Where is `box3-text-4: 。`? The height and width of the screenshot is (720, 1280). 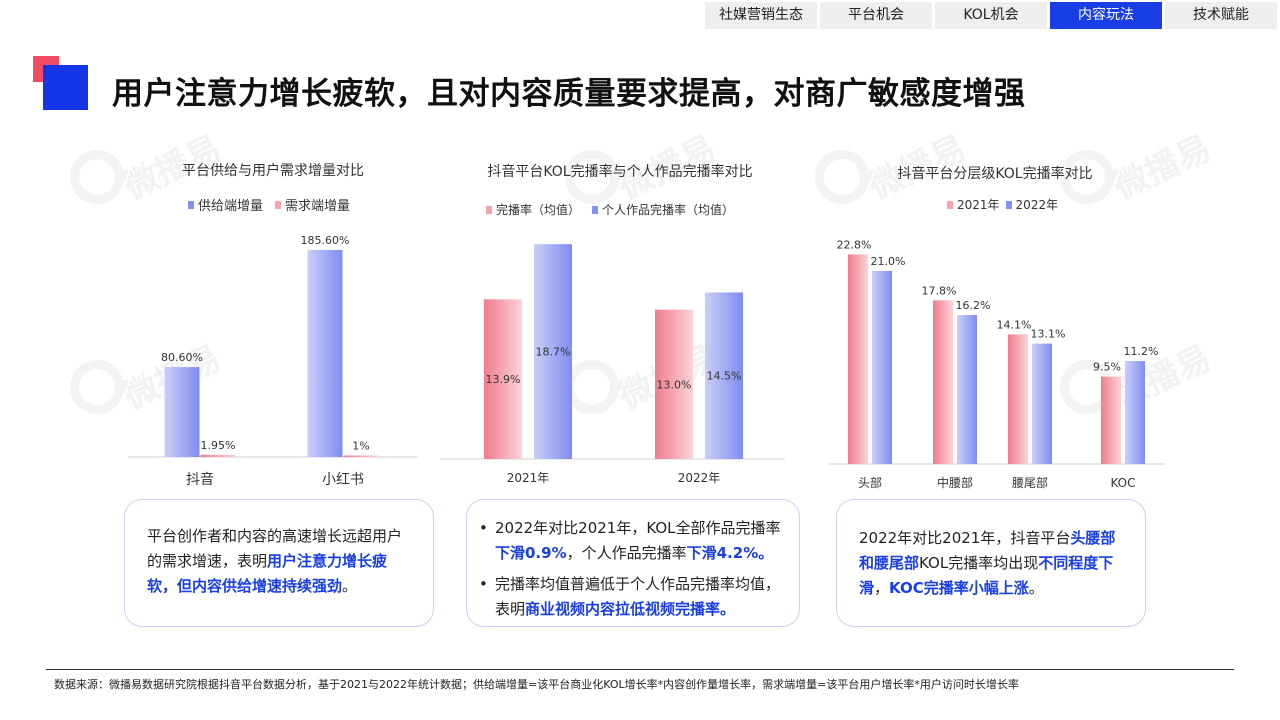 box3-text-4: 。 is located at coordinates (1036, 588).